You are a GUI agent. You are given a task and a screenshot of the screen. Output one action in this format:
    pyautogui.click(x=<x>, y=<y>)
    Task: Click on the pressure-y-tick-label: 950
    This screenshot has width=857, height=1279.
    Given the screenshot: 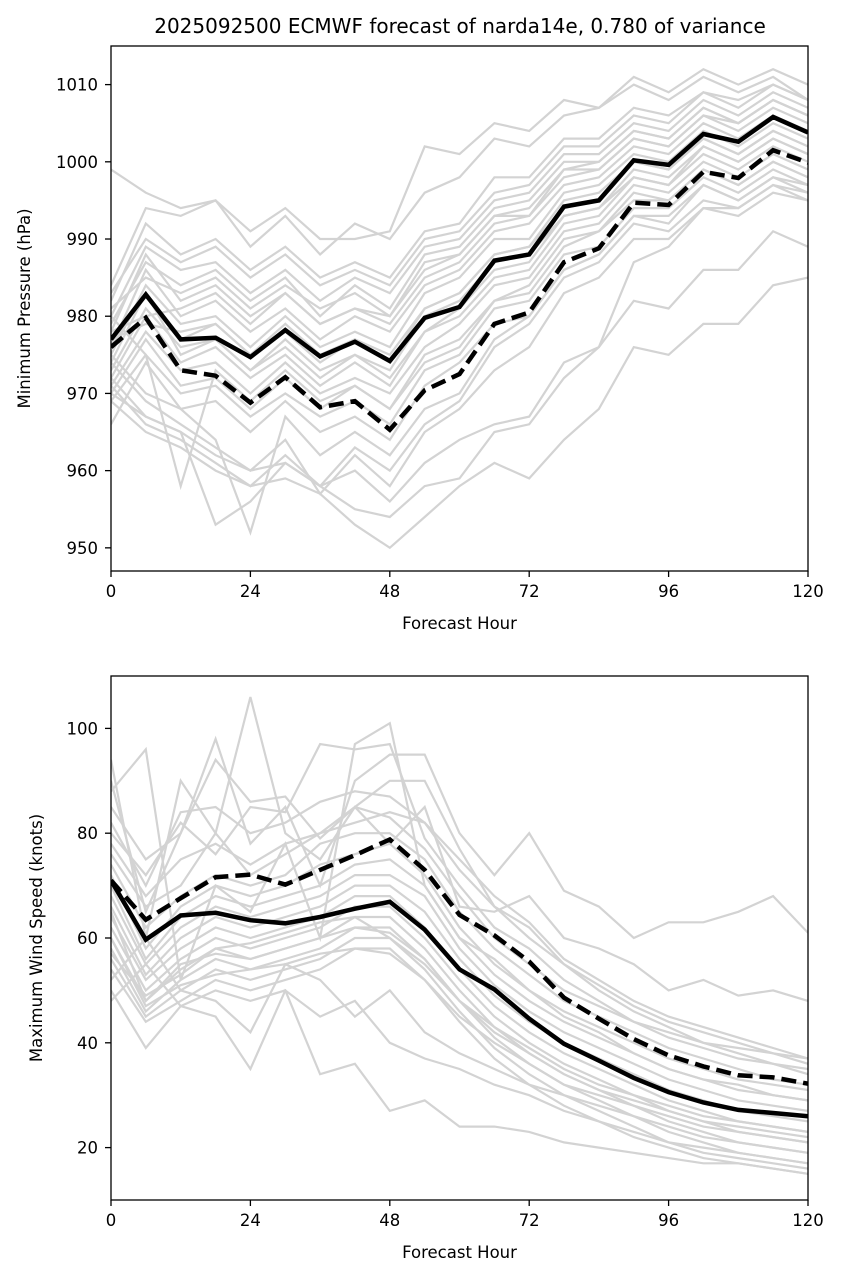 What is the action you would take?
    pyautogui.click(x=83, y=548)
    